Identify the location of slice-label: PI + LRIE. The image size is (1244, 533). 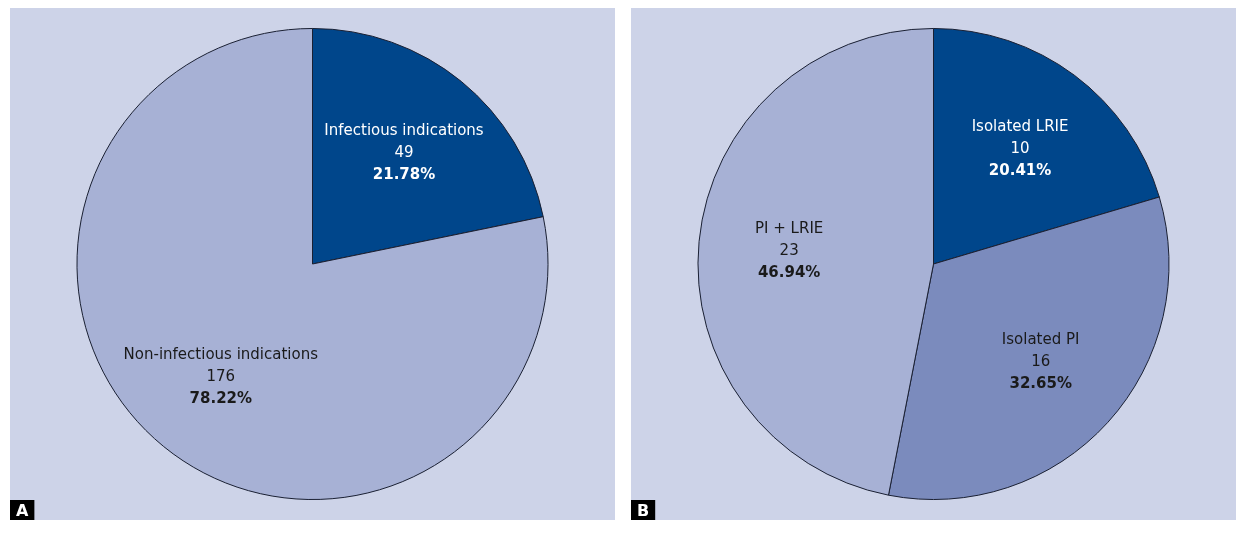
(789, 228).